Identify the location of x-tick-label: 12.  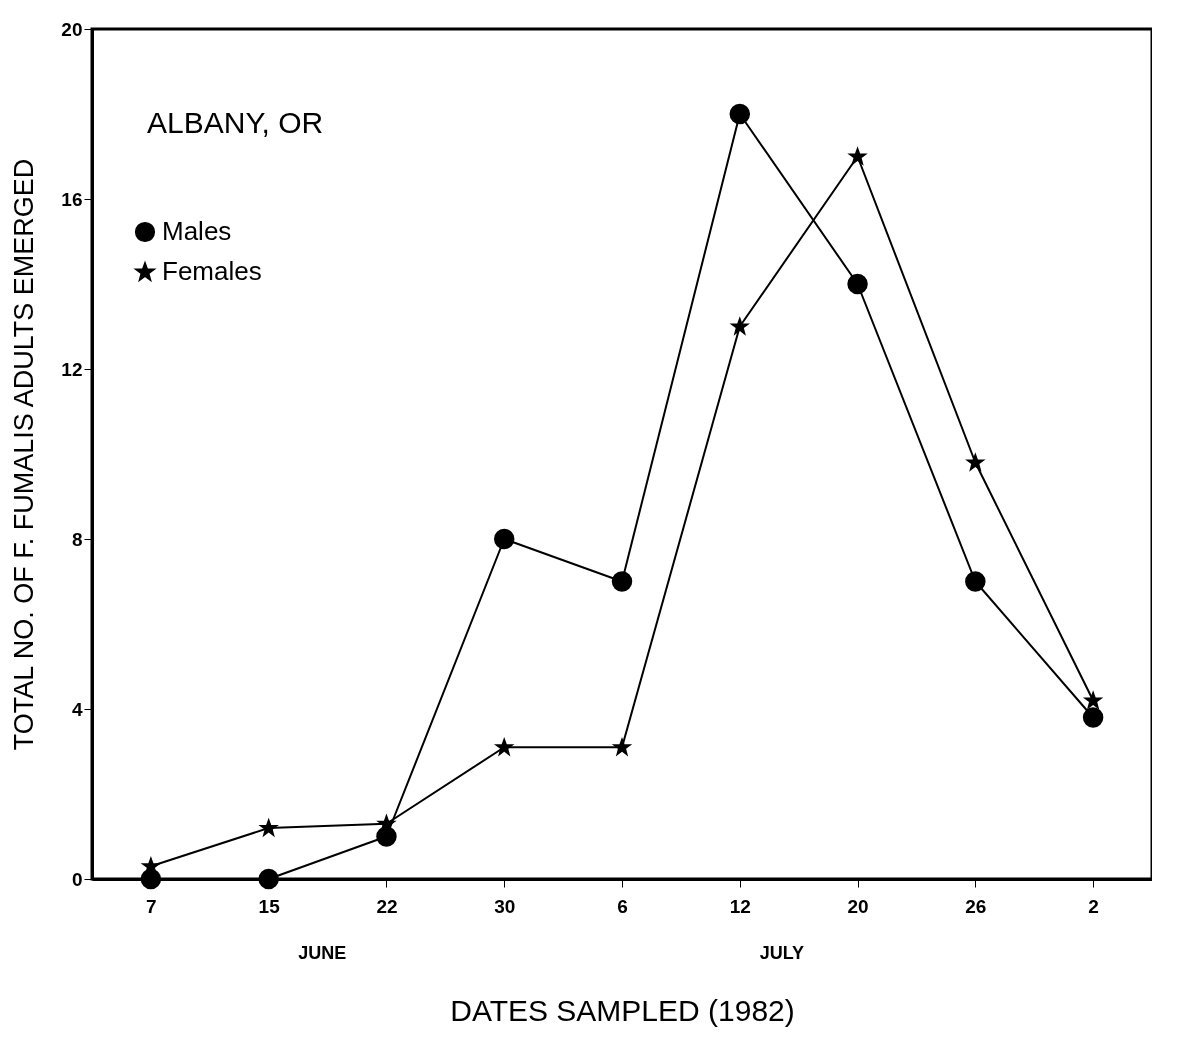
(740, 906).